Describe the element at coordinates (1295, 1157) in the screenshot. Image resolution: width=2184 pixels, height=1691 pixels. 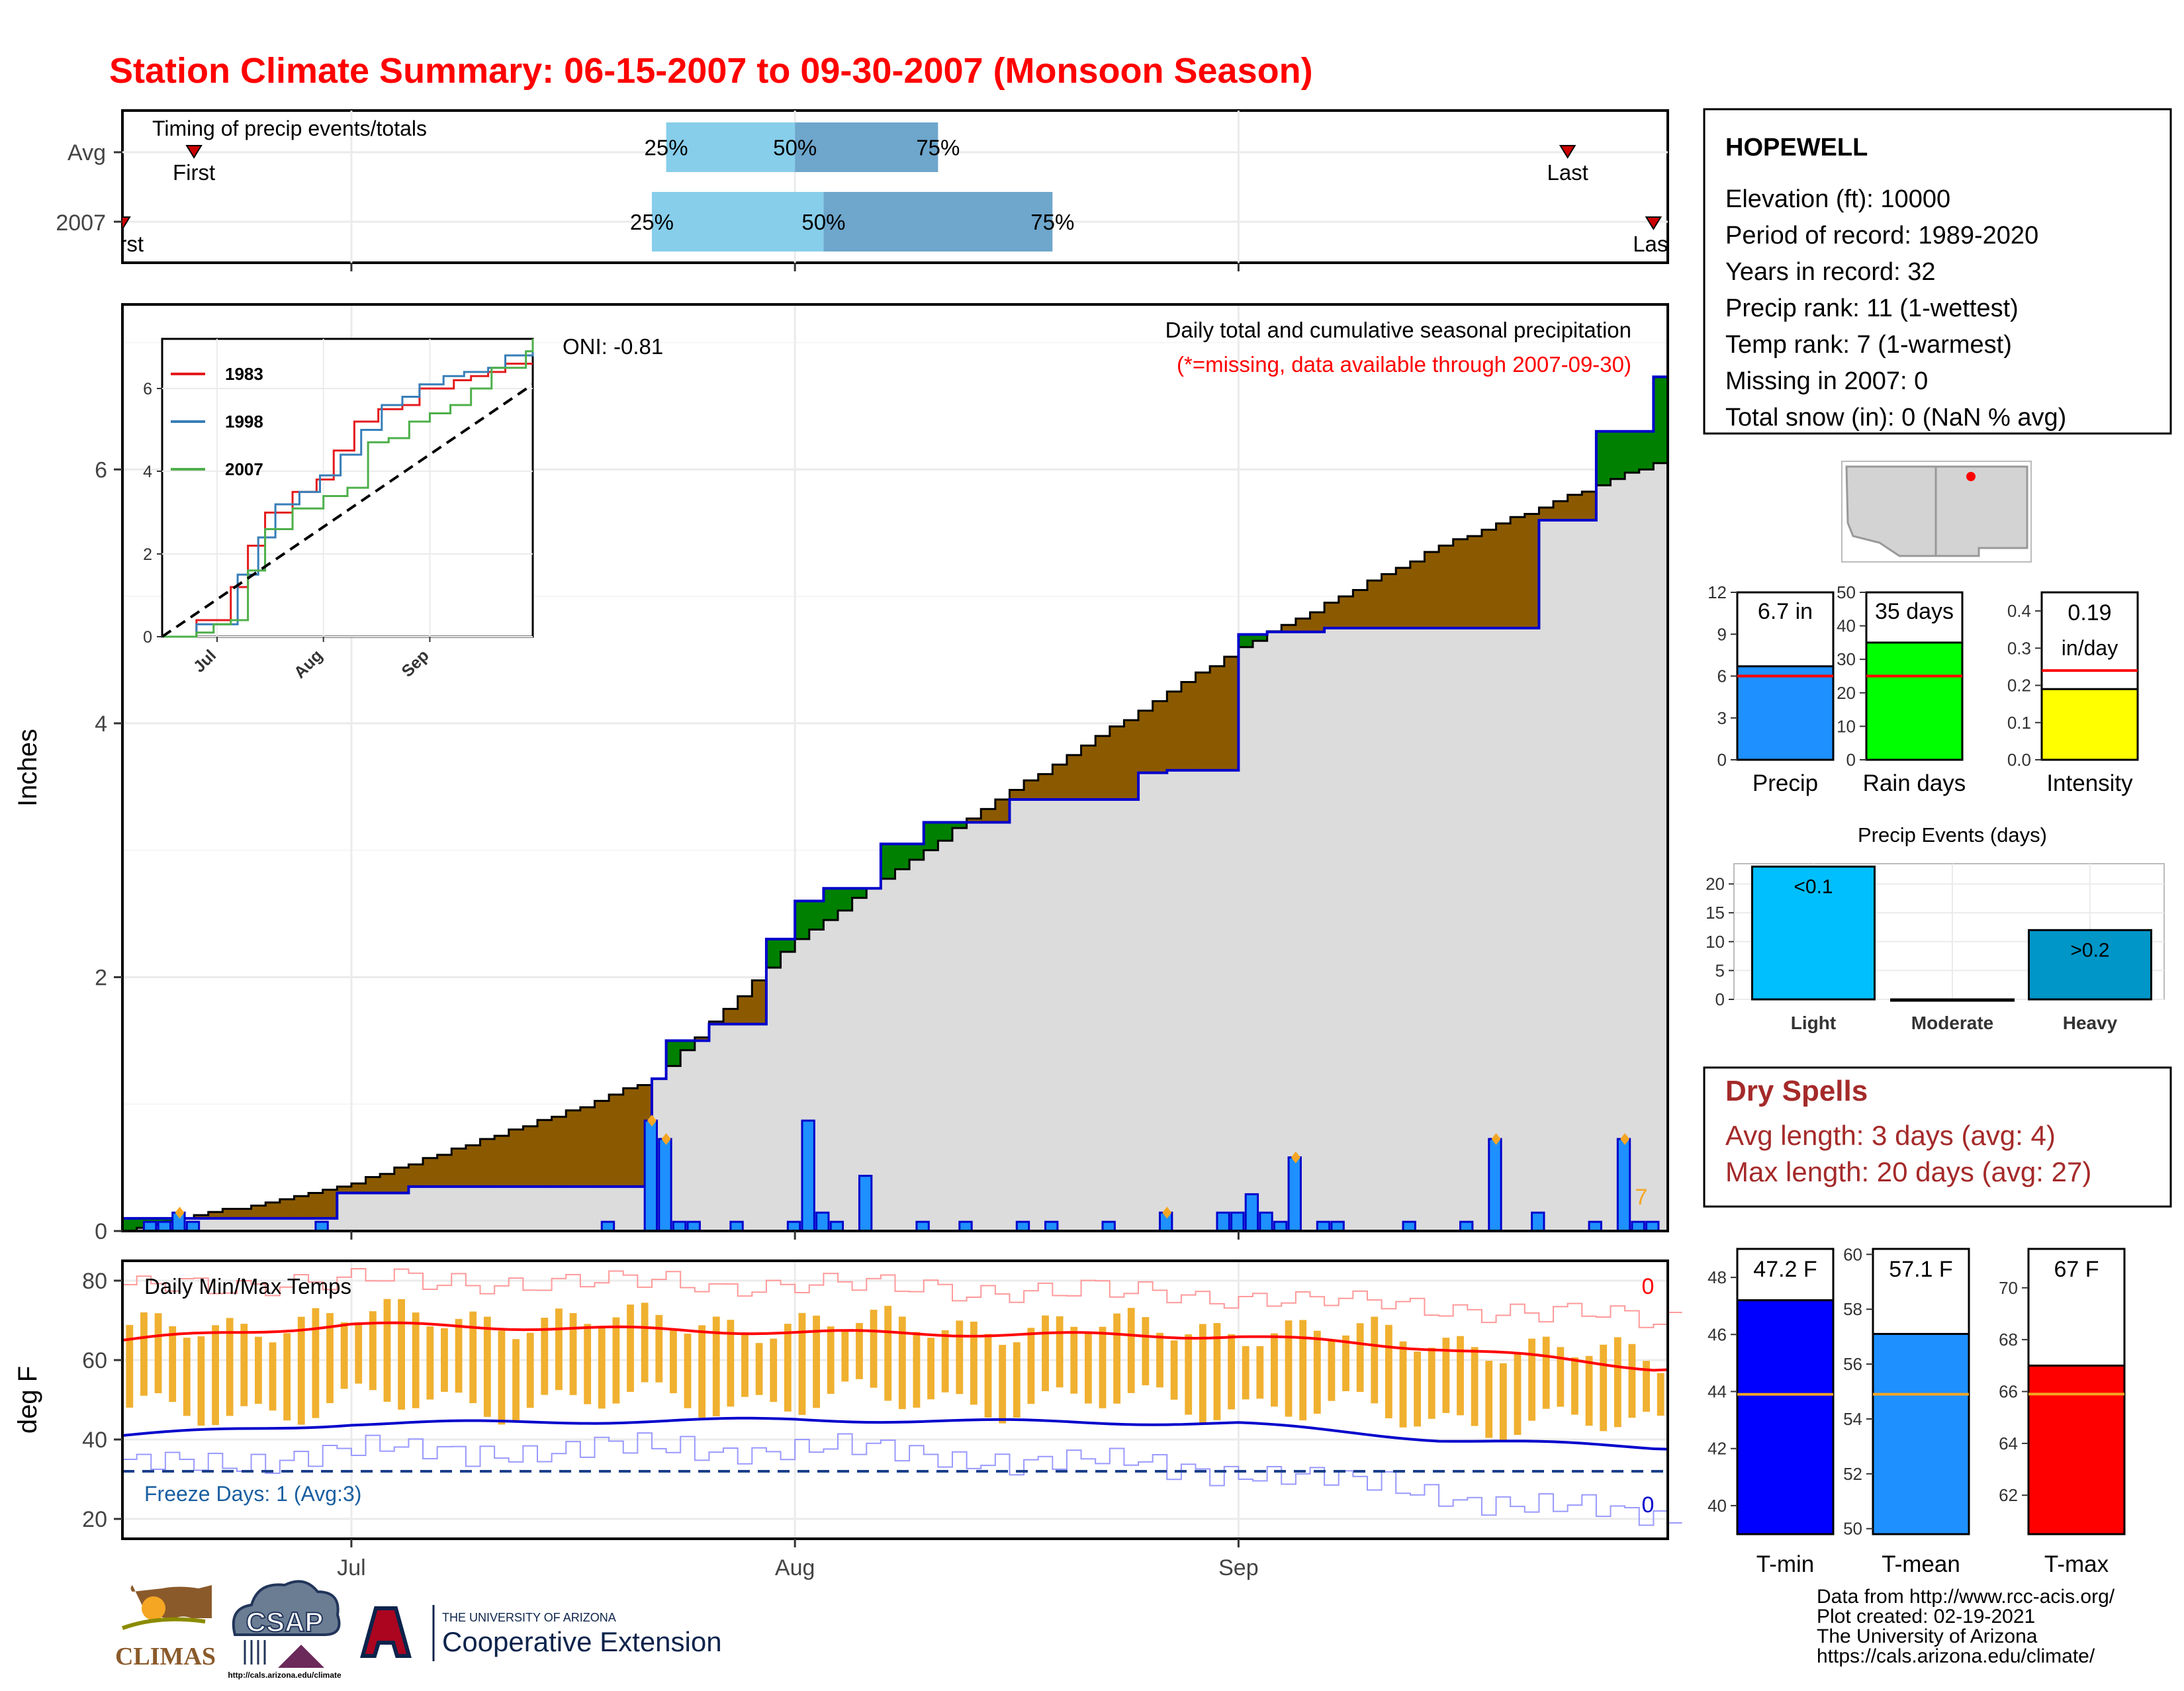
I see `heavy-event-marker` at that location.